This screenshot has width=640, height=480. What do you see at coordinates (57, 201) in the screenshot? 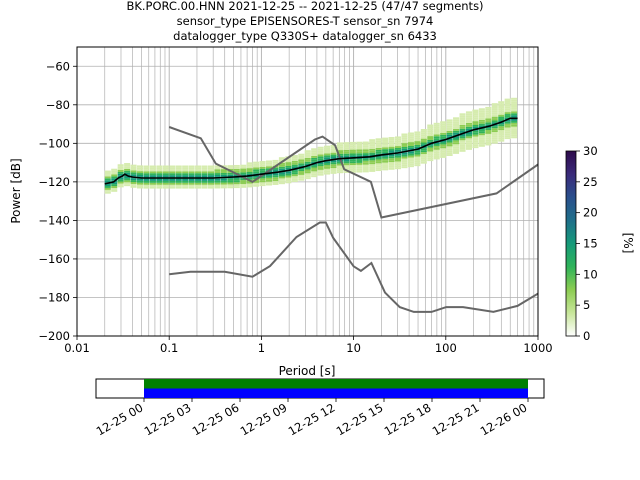
I see `y-axis-ticks: −200 −180 −160 −140 −120 −100 −80 −60` at bounding box center [57, 201].